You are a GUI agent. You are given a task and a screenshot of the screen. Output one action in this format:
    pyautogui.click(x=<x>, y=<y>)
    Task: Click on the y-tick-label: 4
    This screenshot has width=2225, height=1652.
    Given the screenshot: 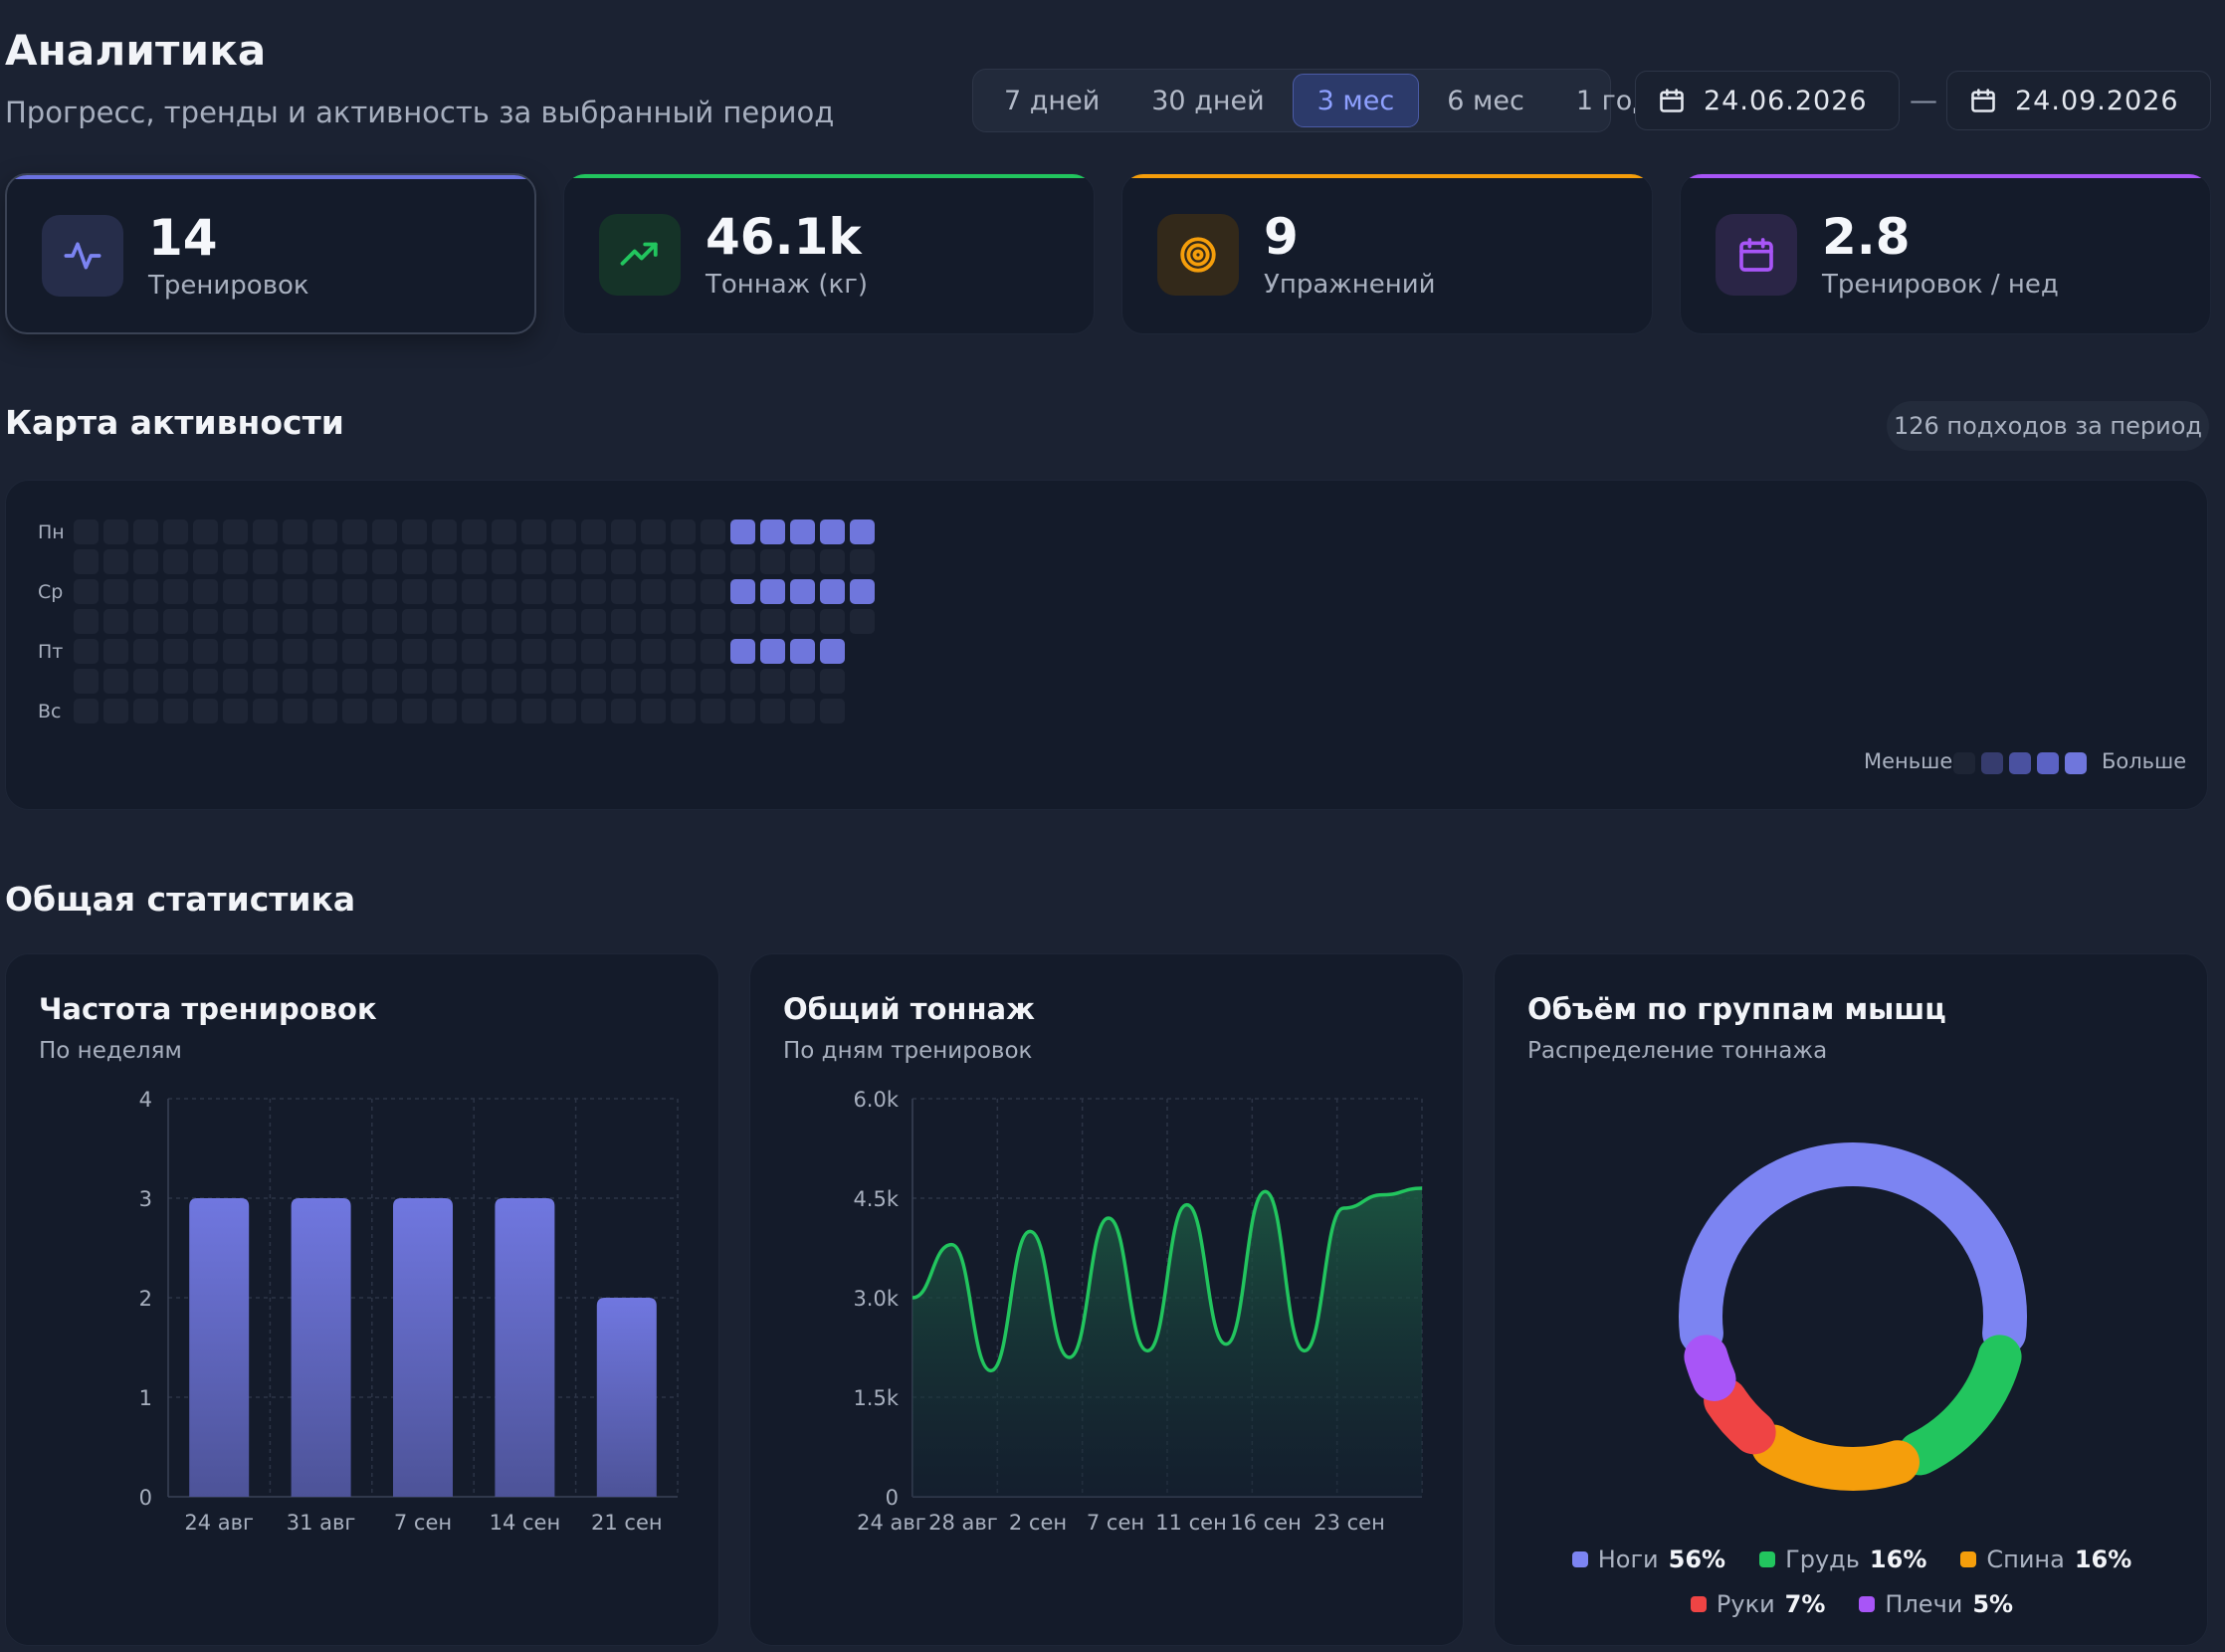 What is the action you would take?
    pyautogui.click(x=145, y=1100)
    